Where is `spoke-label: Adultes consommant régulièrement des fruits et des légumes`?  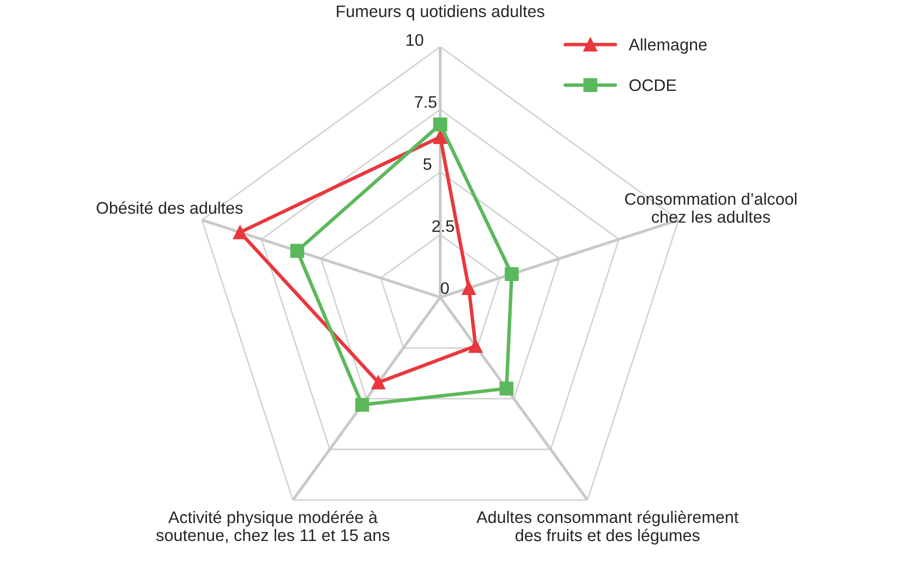 spoke-label: Adultes consommant régulièrement des fruits et des légumes is located at coordinates (607, 527).